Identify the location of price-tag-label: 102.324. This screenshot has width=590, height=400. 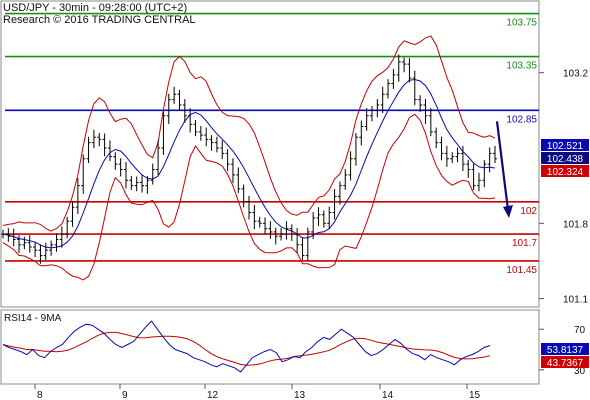
(565, 172).